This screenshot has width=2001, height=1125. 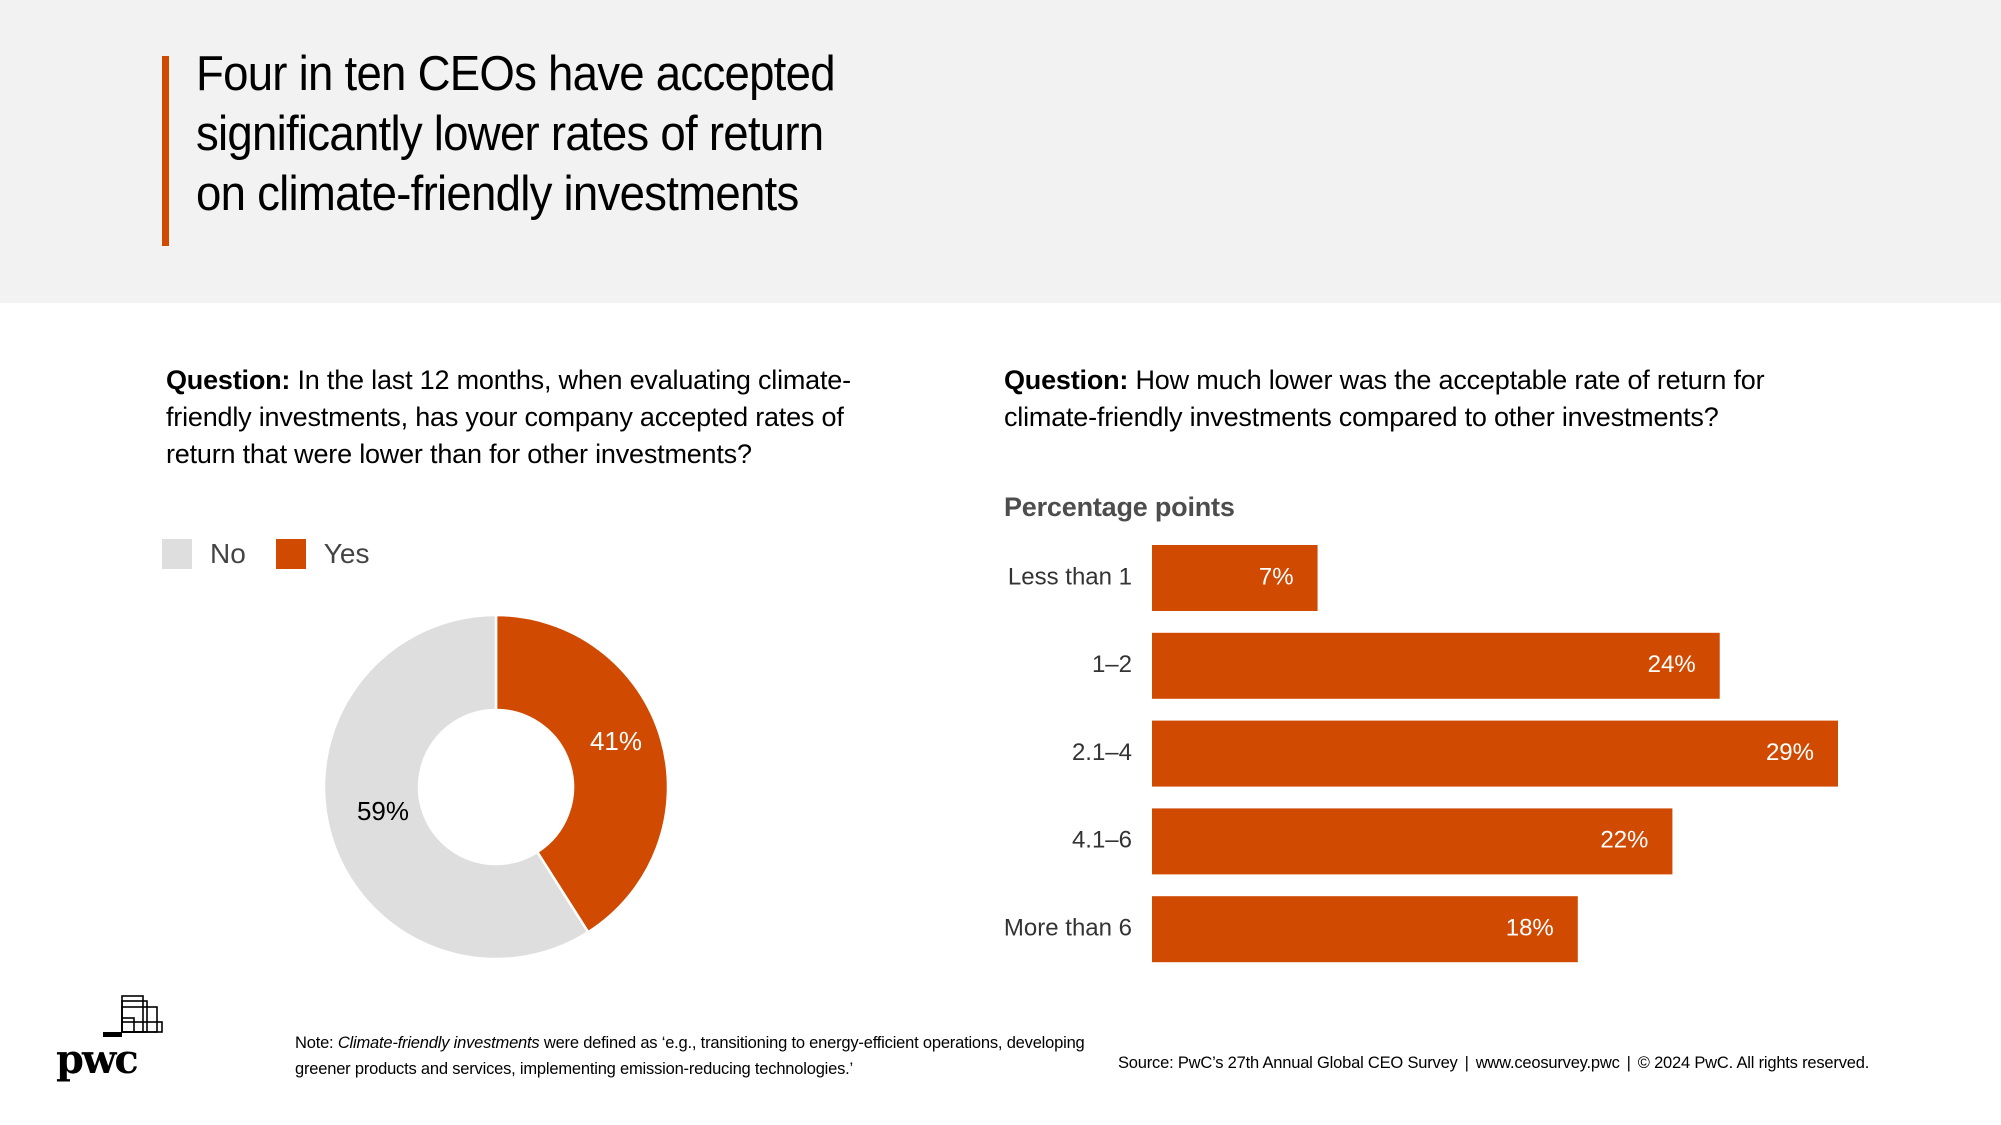 What do you see at coordinates (322, 554) in the screenshot?
I see `legend-item-yes: Yes` at bounding box center [322, 554].